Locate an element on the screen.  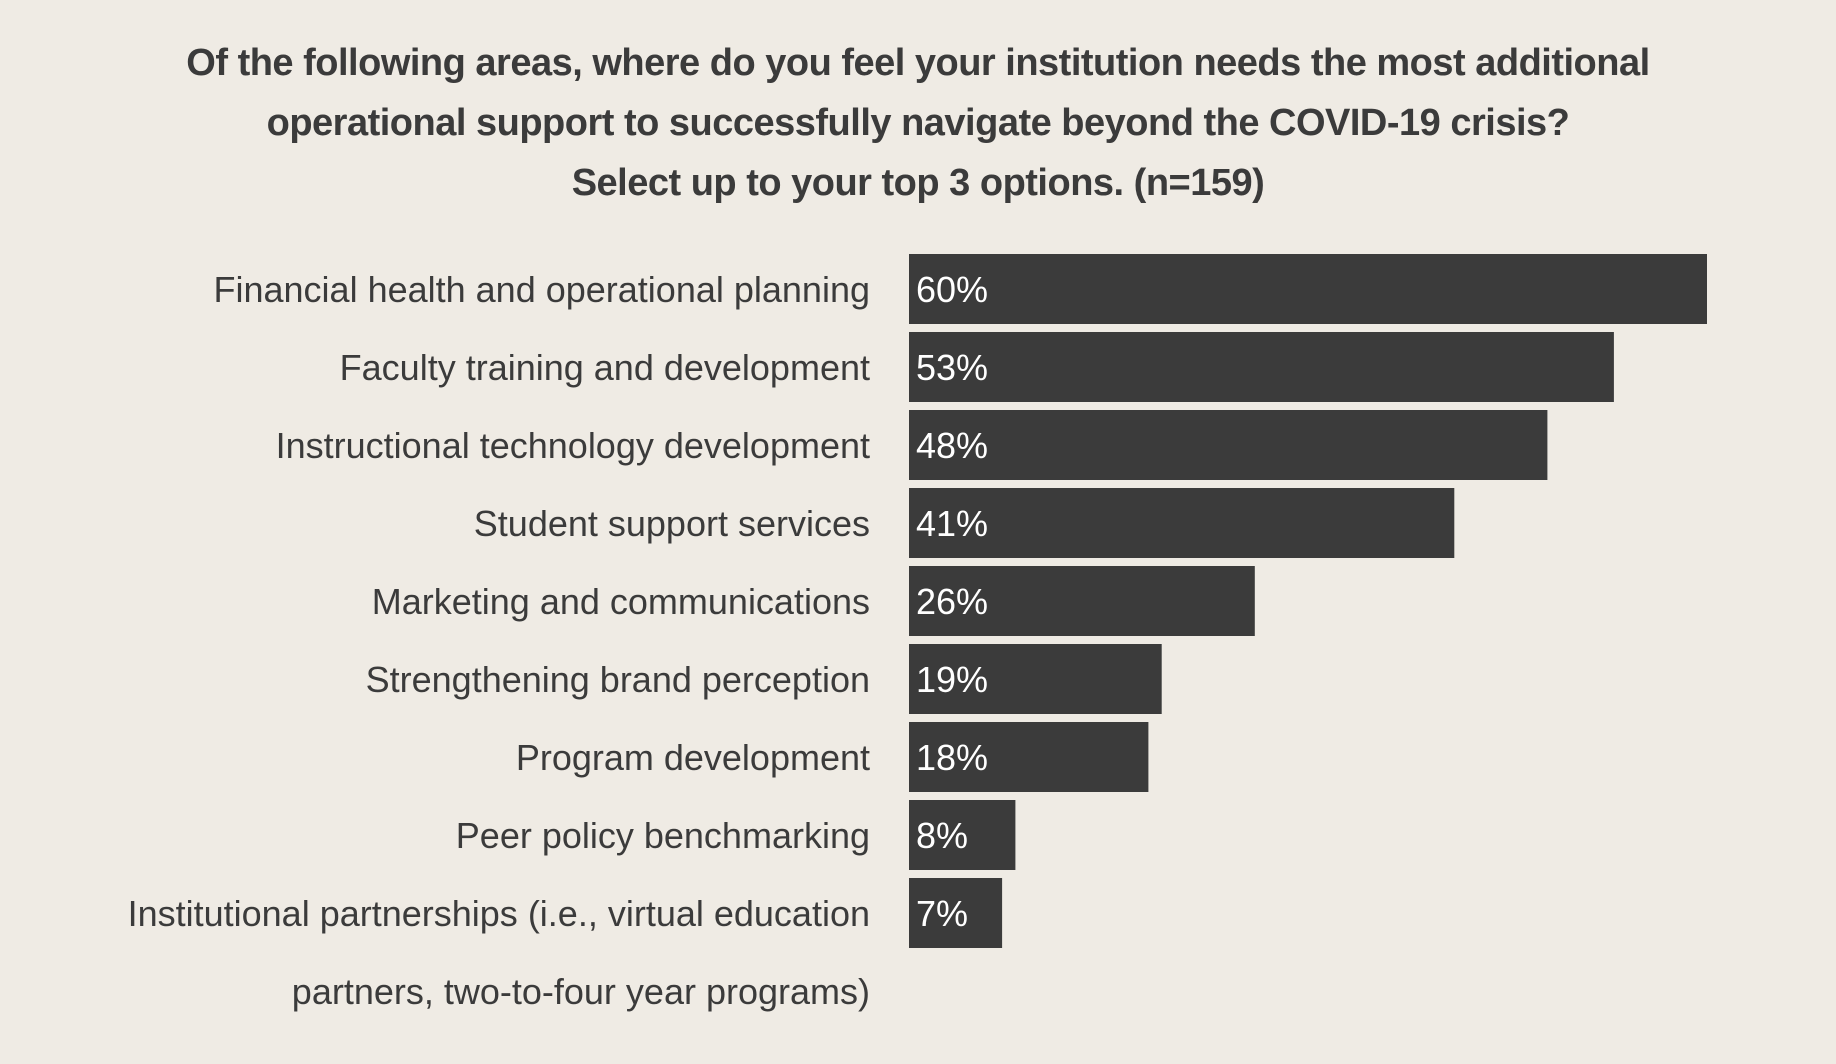
category-label-1: Faculty training and development is located at coordinates (605, 367).